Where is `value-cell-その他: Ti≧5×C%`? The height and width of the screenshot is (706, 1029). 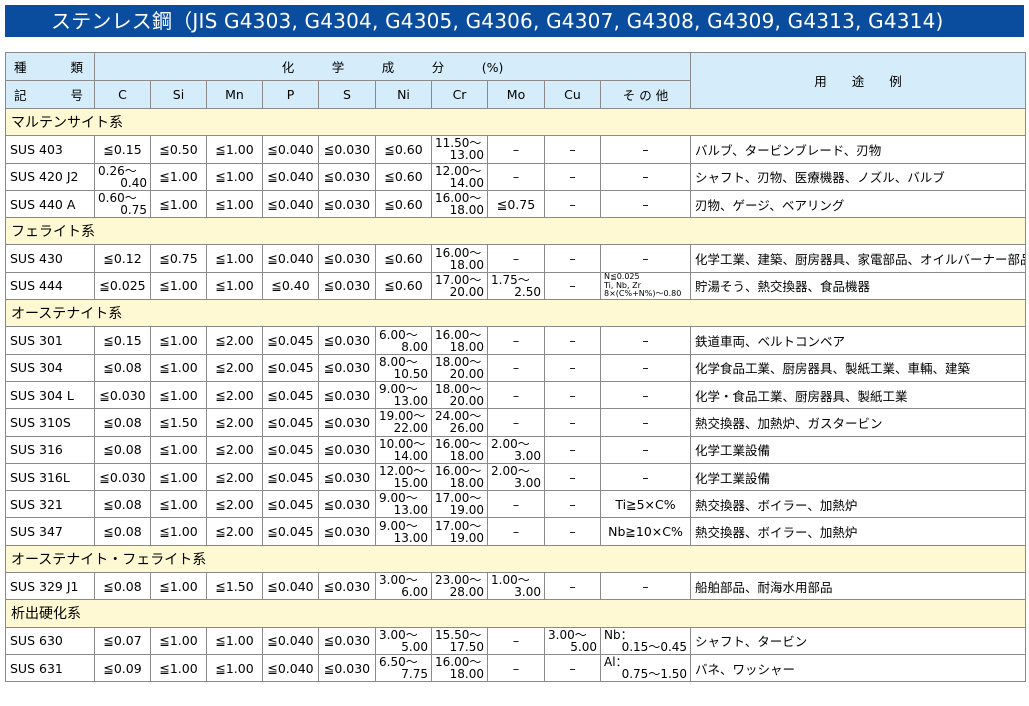
value-cell-その他: Ti≧5×C% is located at coordinates (645, 504).